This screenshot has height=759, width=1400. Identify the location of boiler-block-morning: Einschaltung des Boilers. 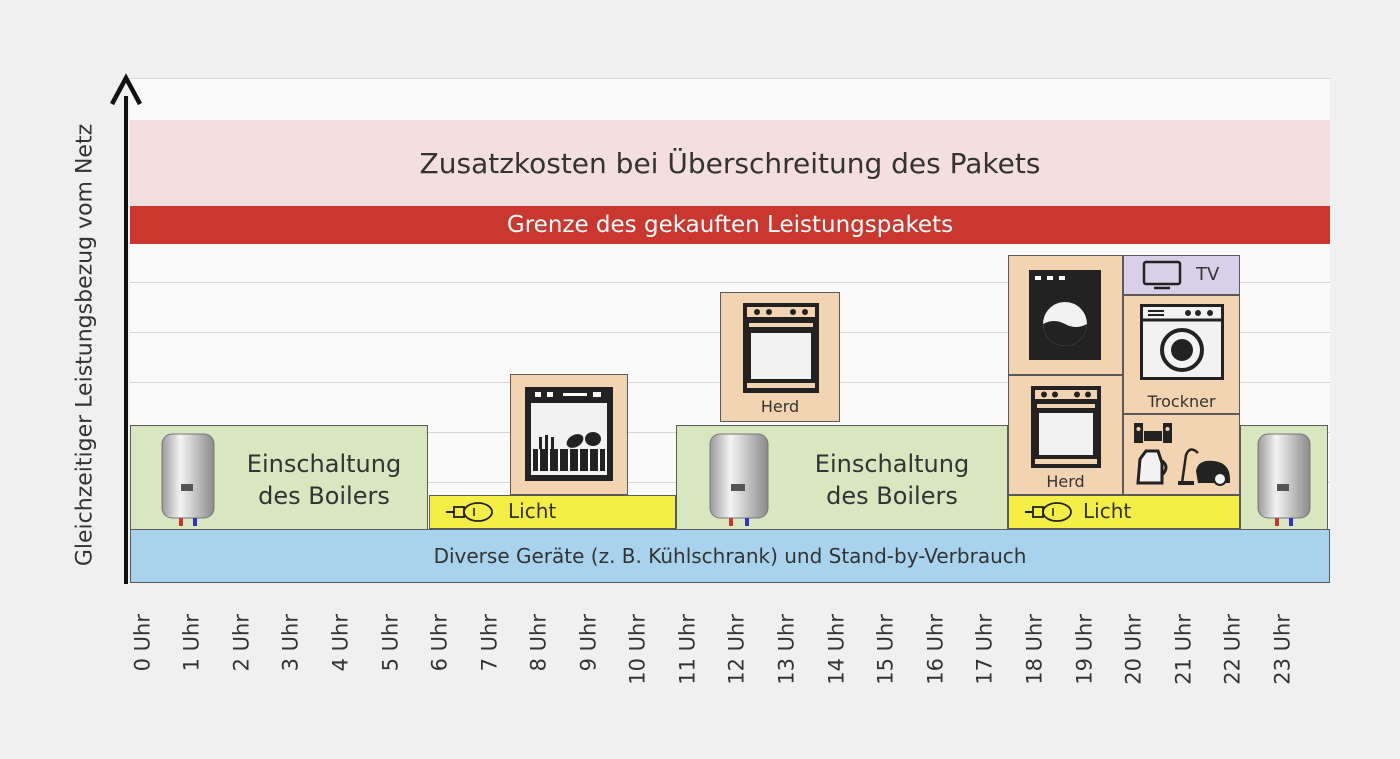
(279, 477).